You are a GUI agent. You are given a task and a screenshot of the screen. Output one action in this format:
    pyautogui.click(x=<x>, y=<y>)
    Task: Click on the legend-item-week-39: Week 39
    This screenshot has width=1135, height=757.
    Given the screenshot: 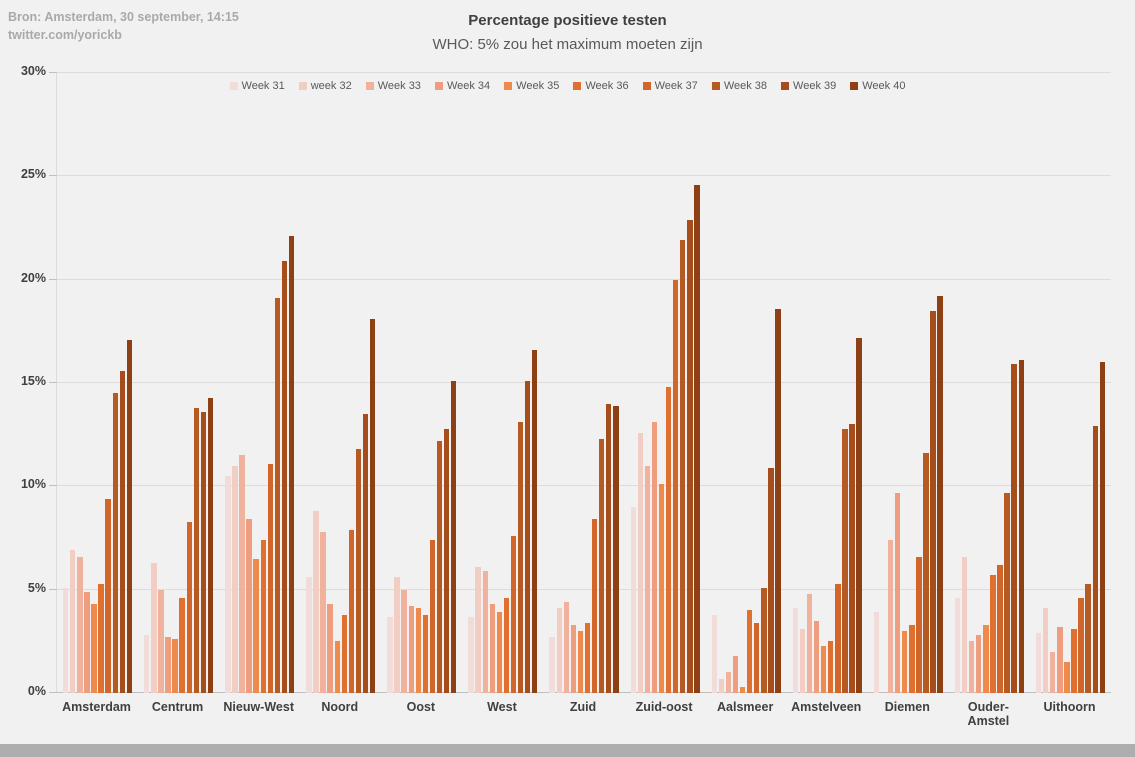 What is the action you would take?
    pyautogui.click(x=808, y=86)
    